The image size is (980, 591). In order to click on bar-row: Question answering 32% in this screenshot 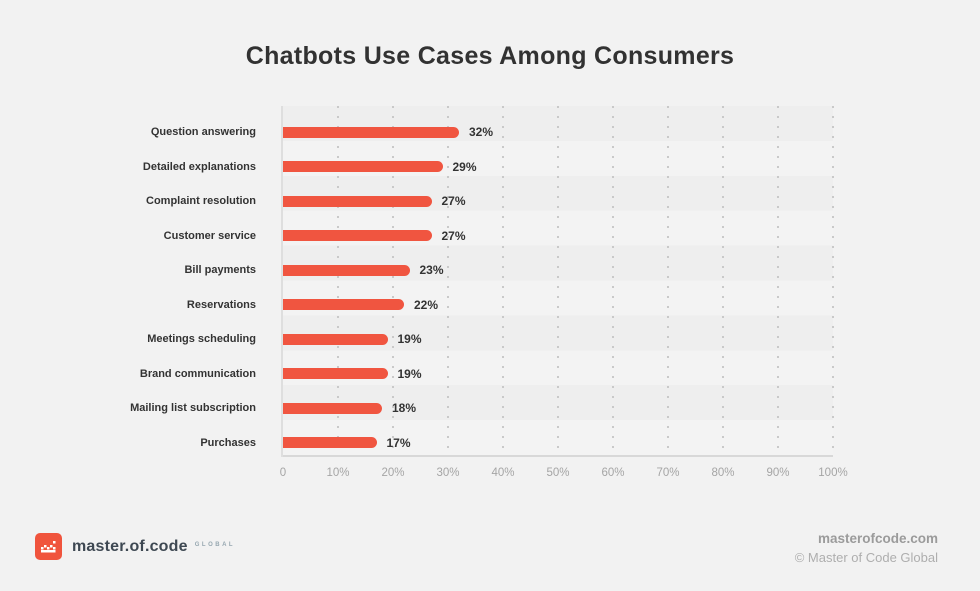, I will do `click(490, 132)`.